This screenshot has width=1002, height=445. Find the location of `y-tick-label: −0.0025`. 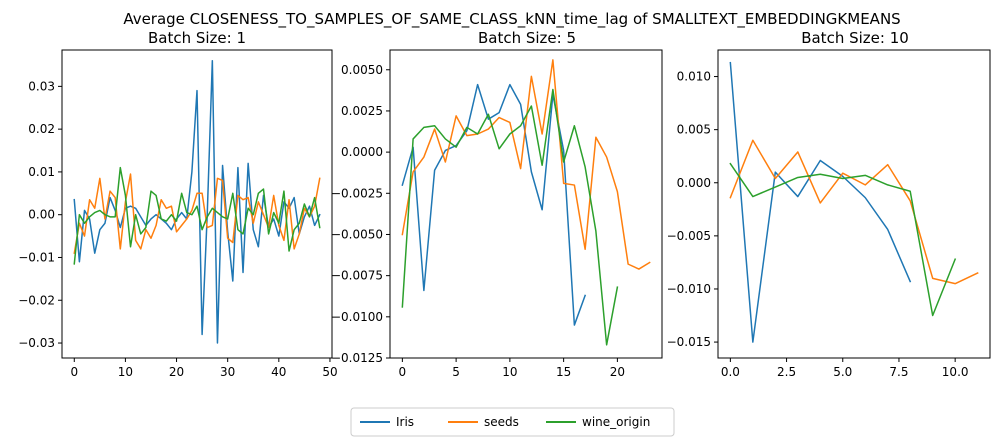

y-tick-label: −0.0025 is located at coordinates (357, 193).